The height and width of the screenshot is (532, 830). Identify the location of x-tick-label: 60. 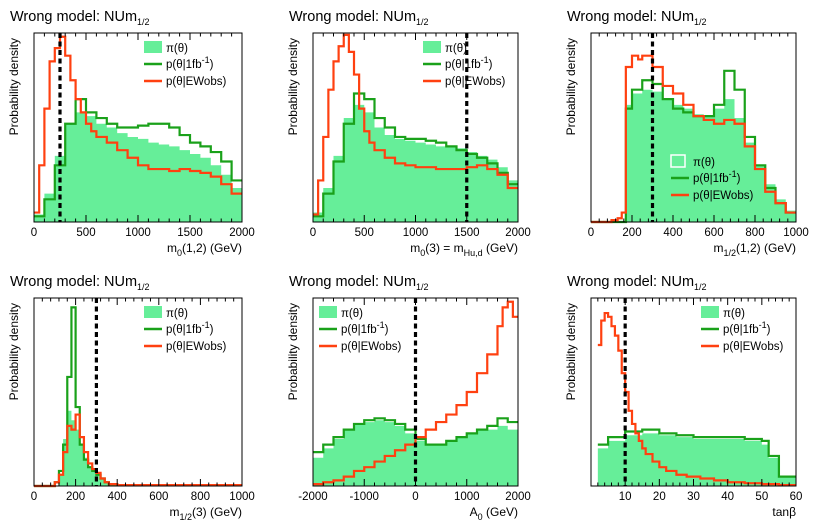
(796, 497).